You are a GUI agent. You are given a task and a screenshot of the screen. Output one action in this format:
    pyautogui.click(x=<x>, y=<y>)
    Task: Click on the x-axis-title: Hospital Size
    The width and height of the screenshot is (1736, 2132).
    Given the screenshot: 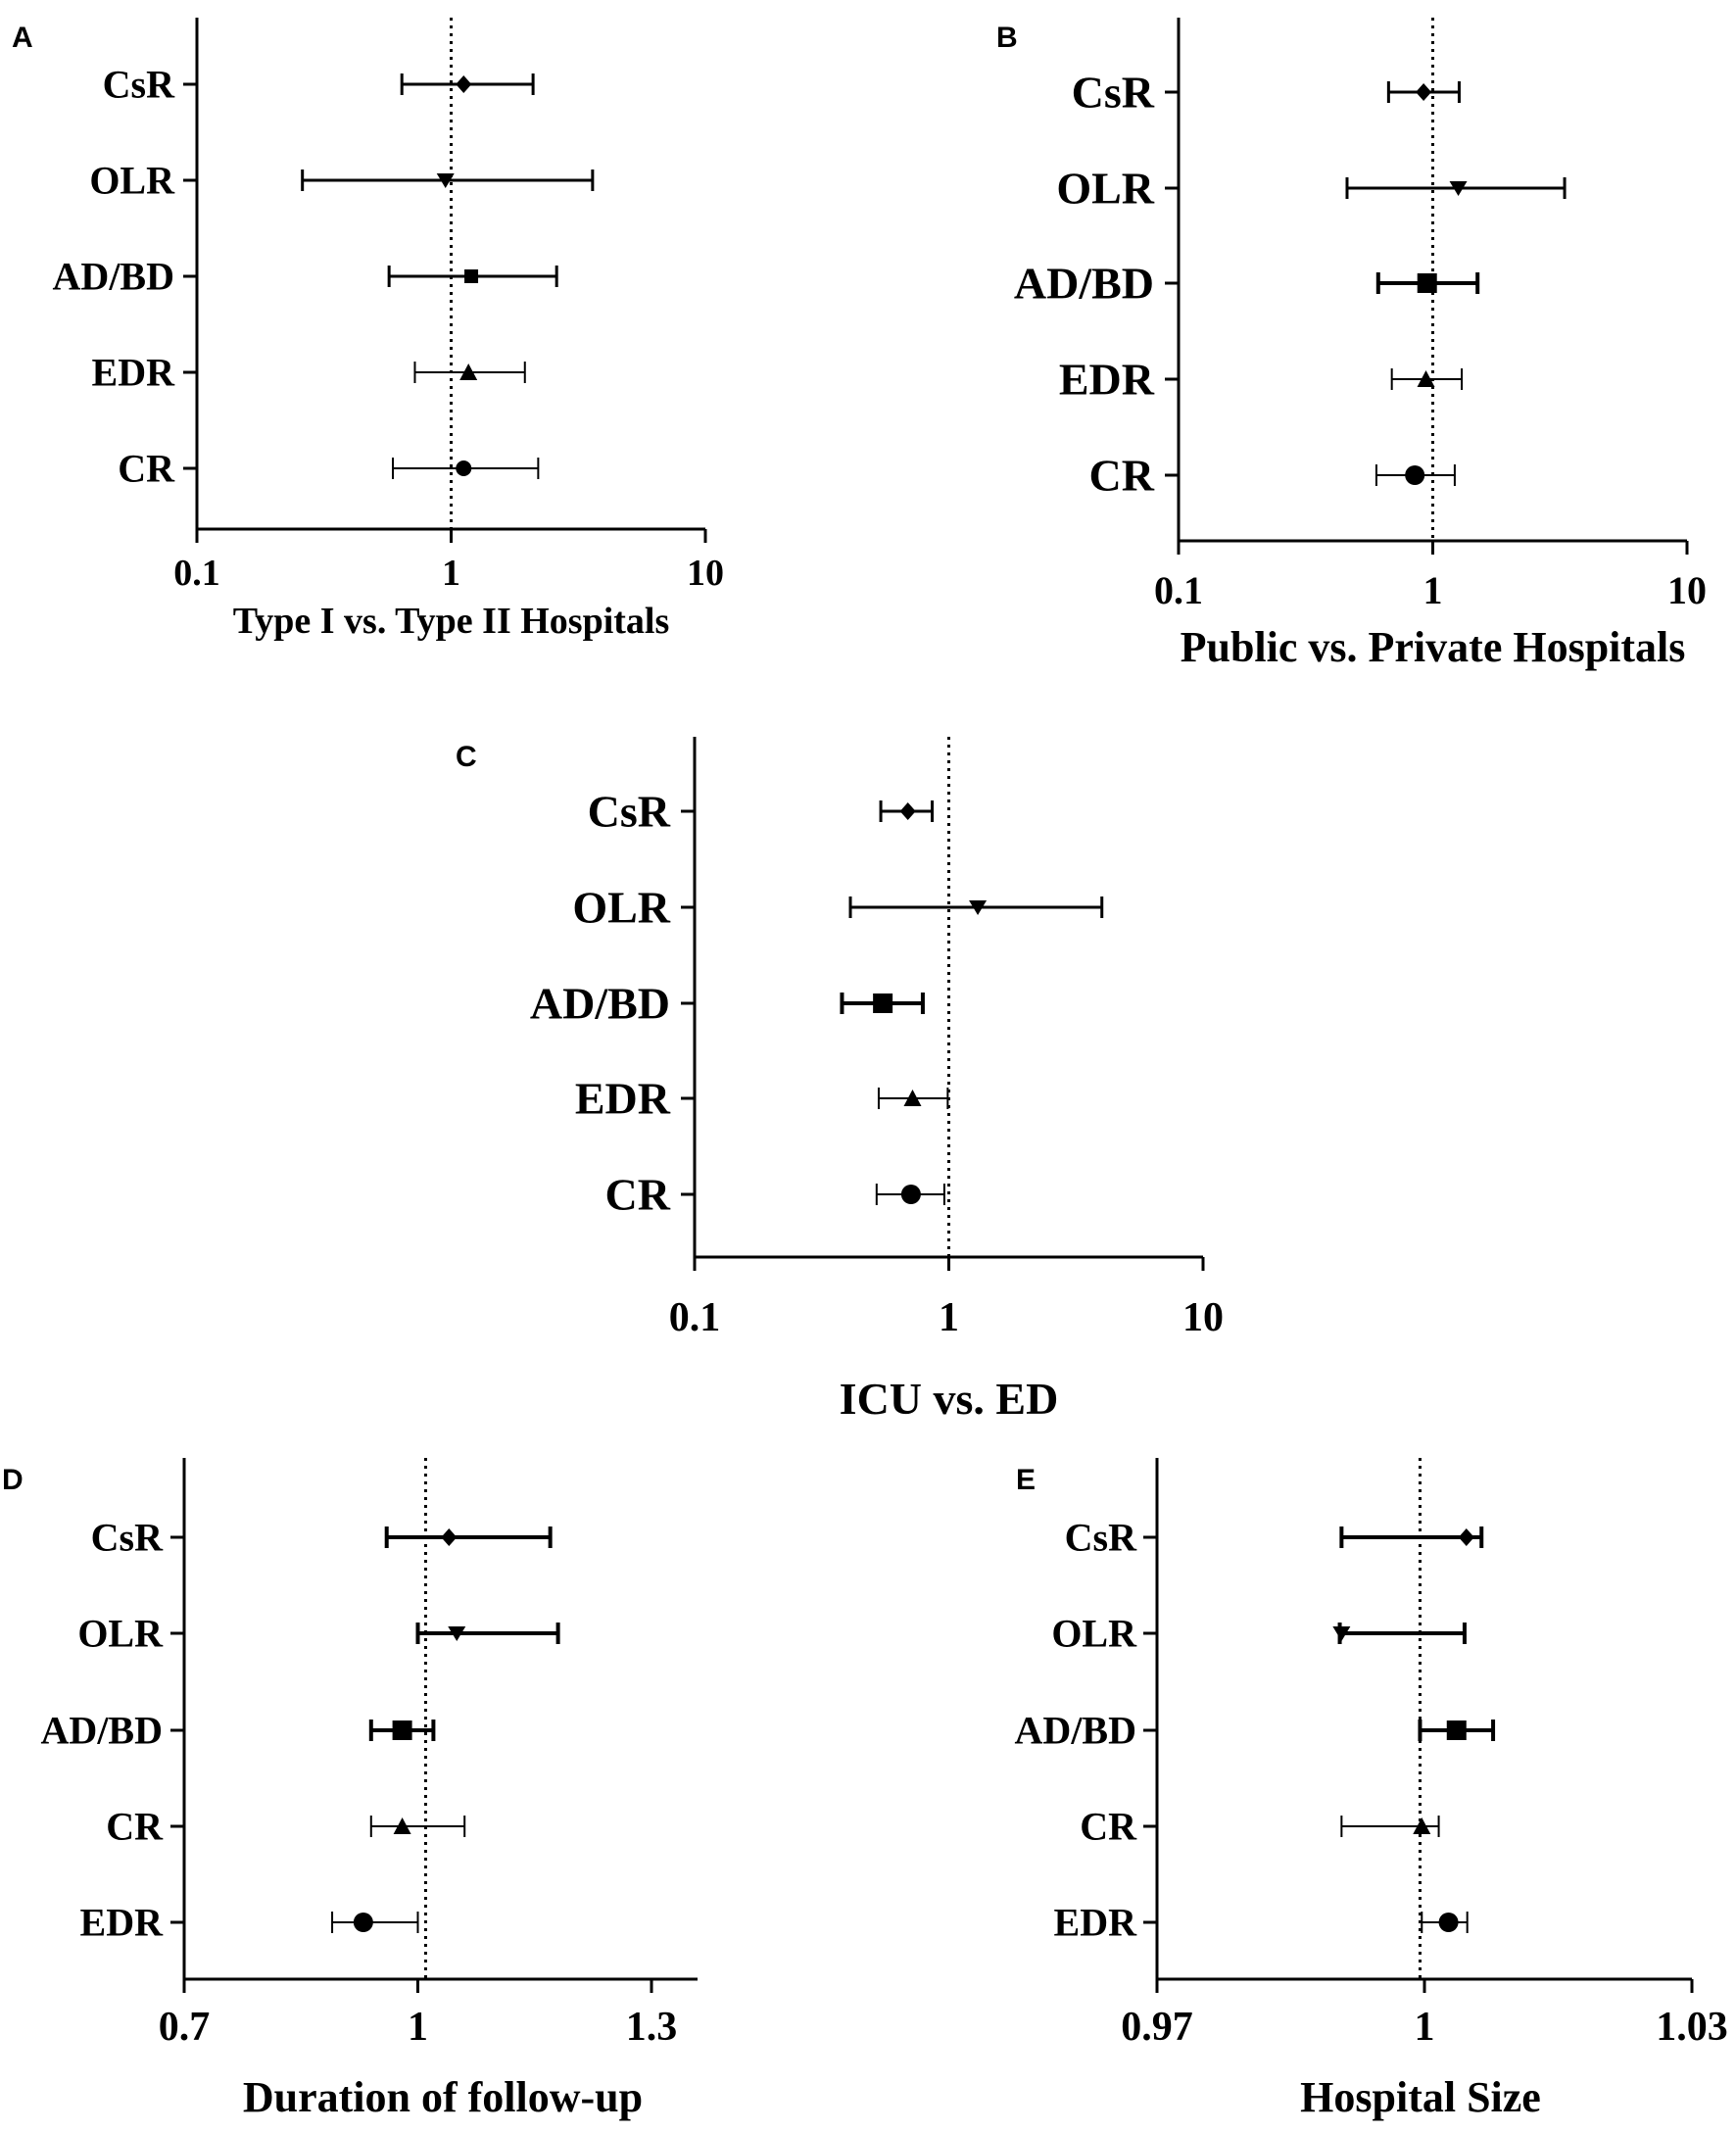 What is the action you would take?
    pyautogui.click(x=1420, y=2097)
    